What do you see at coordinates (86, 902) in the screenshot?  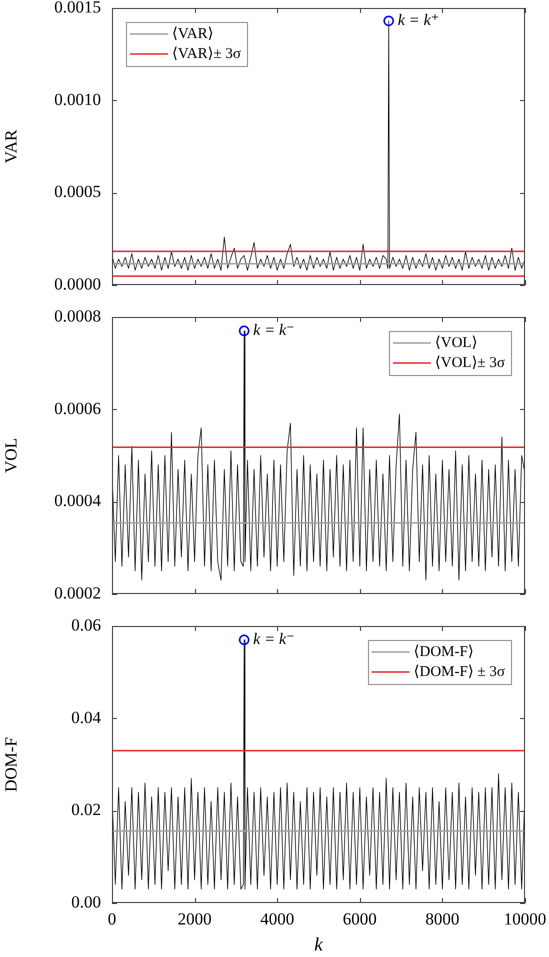 I see `y-tick-label: 0.00` at bounding box center [86, 902].